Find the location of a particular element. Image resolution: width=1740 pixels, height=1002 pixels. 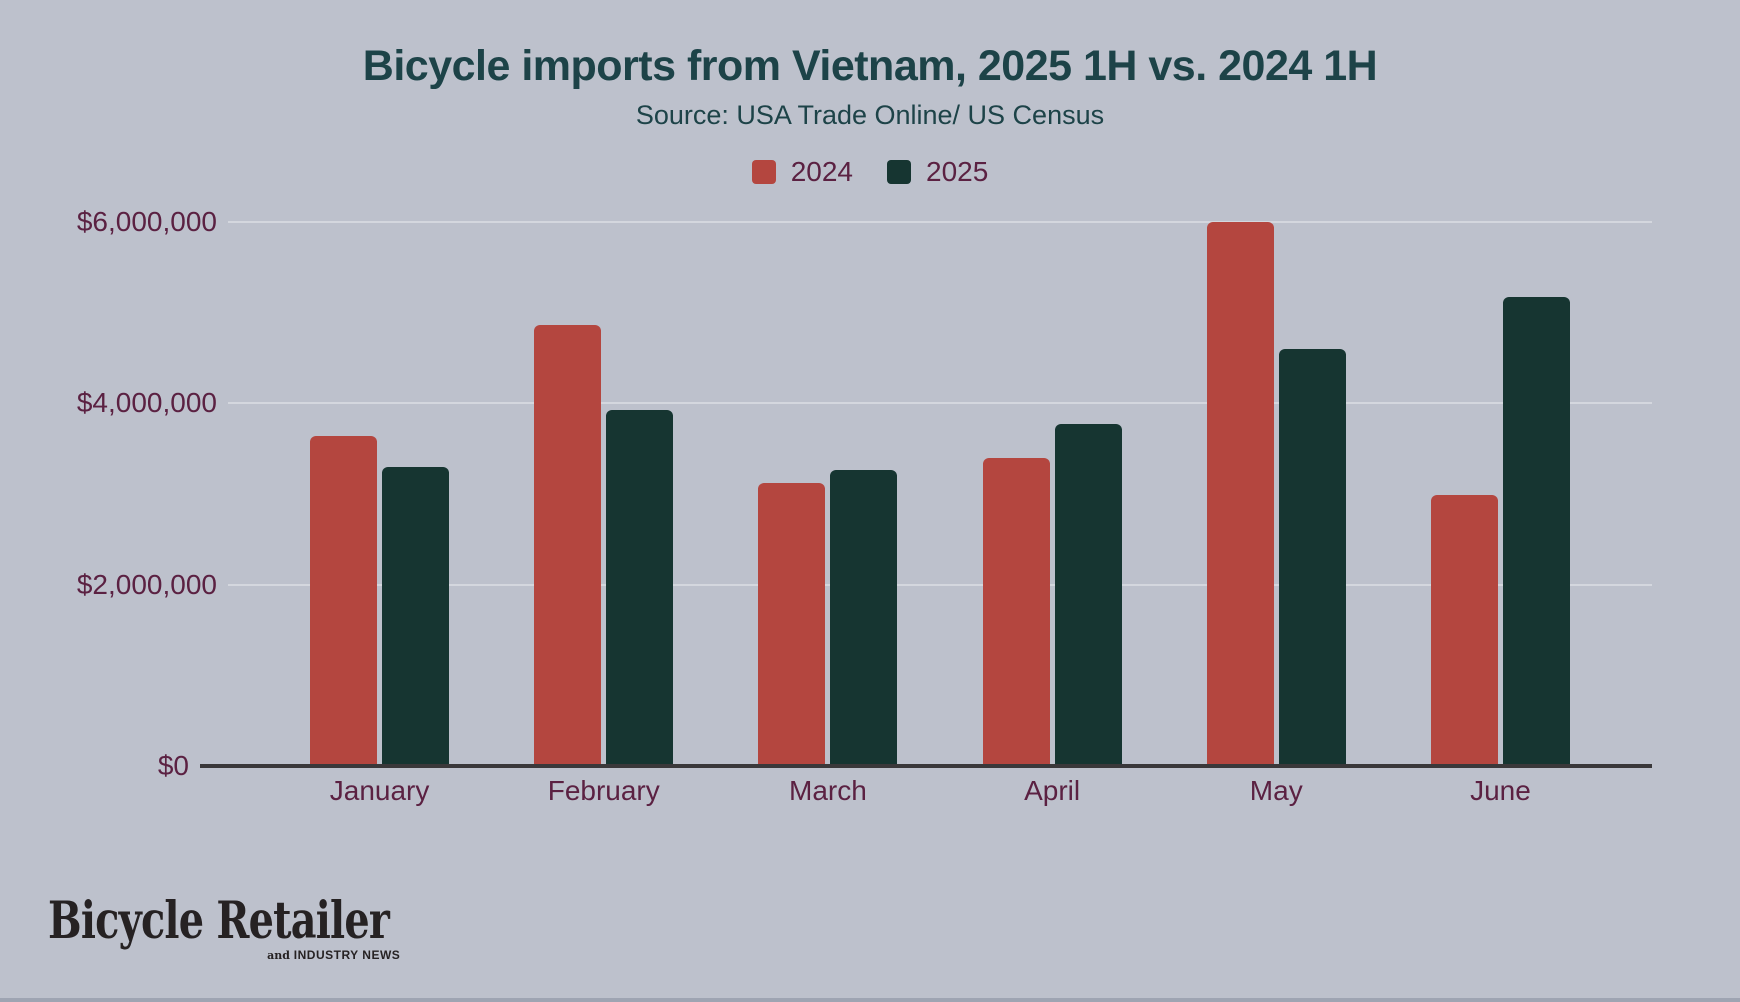

brand-logo: Bicycle Retailer and INDUSTRY NEWS is located at coordinates (266, 927).